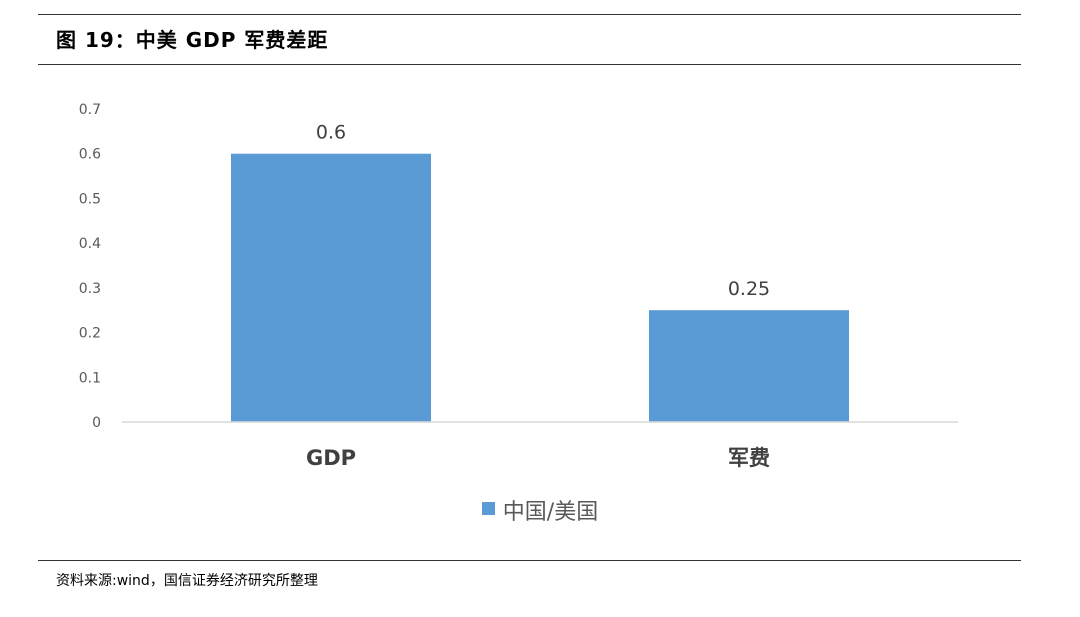 The height and width of the screenshot is (617, 1080). What do you see at coordinates (90, 110) in the screenshot?
I see `y-tick-label: 0.7` at bounding box center [90, 110].